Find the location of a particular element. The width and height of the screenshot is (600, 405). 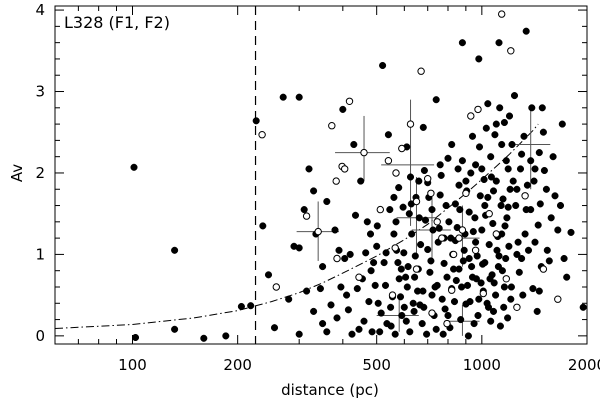

y-tick-label: 4 is located at coordinates (40, 10).